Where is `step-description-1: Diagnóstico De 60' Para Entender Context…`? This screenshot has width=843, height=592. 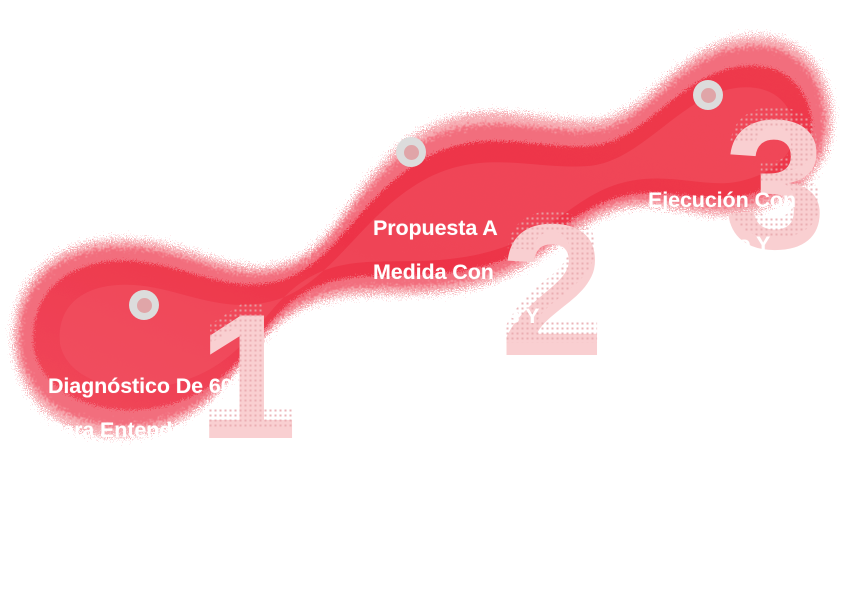 step-description-1: Diagnóstico De 60' Para Entender Context… is located at coordinates (143, 452).